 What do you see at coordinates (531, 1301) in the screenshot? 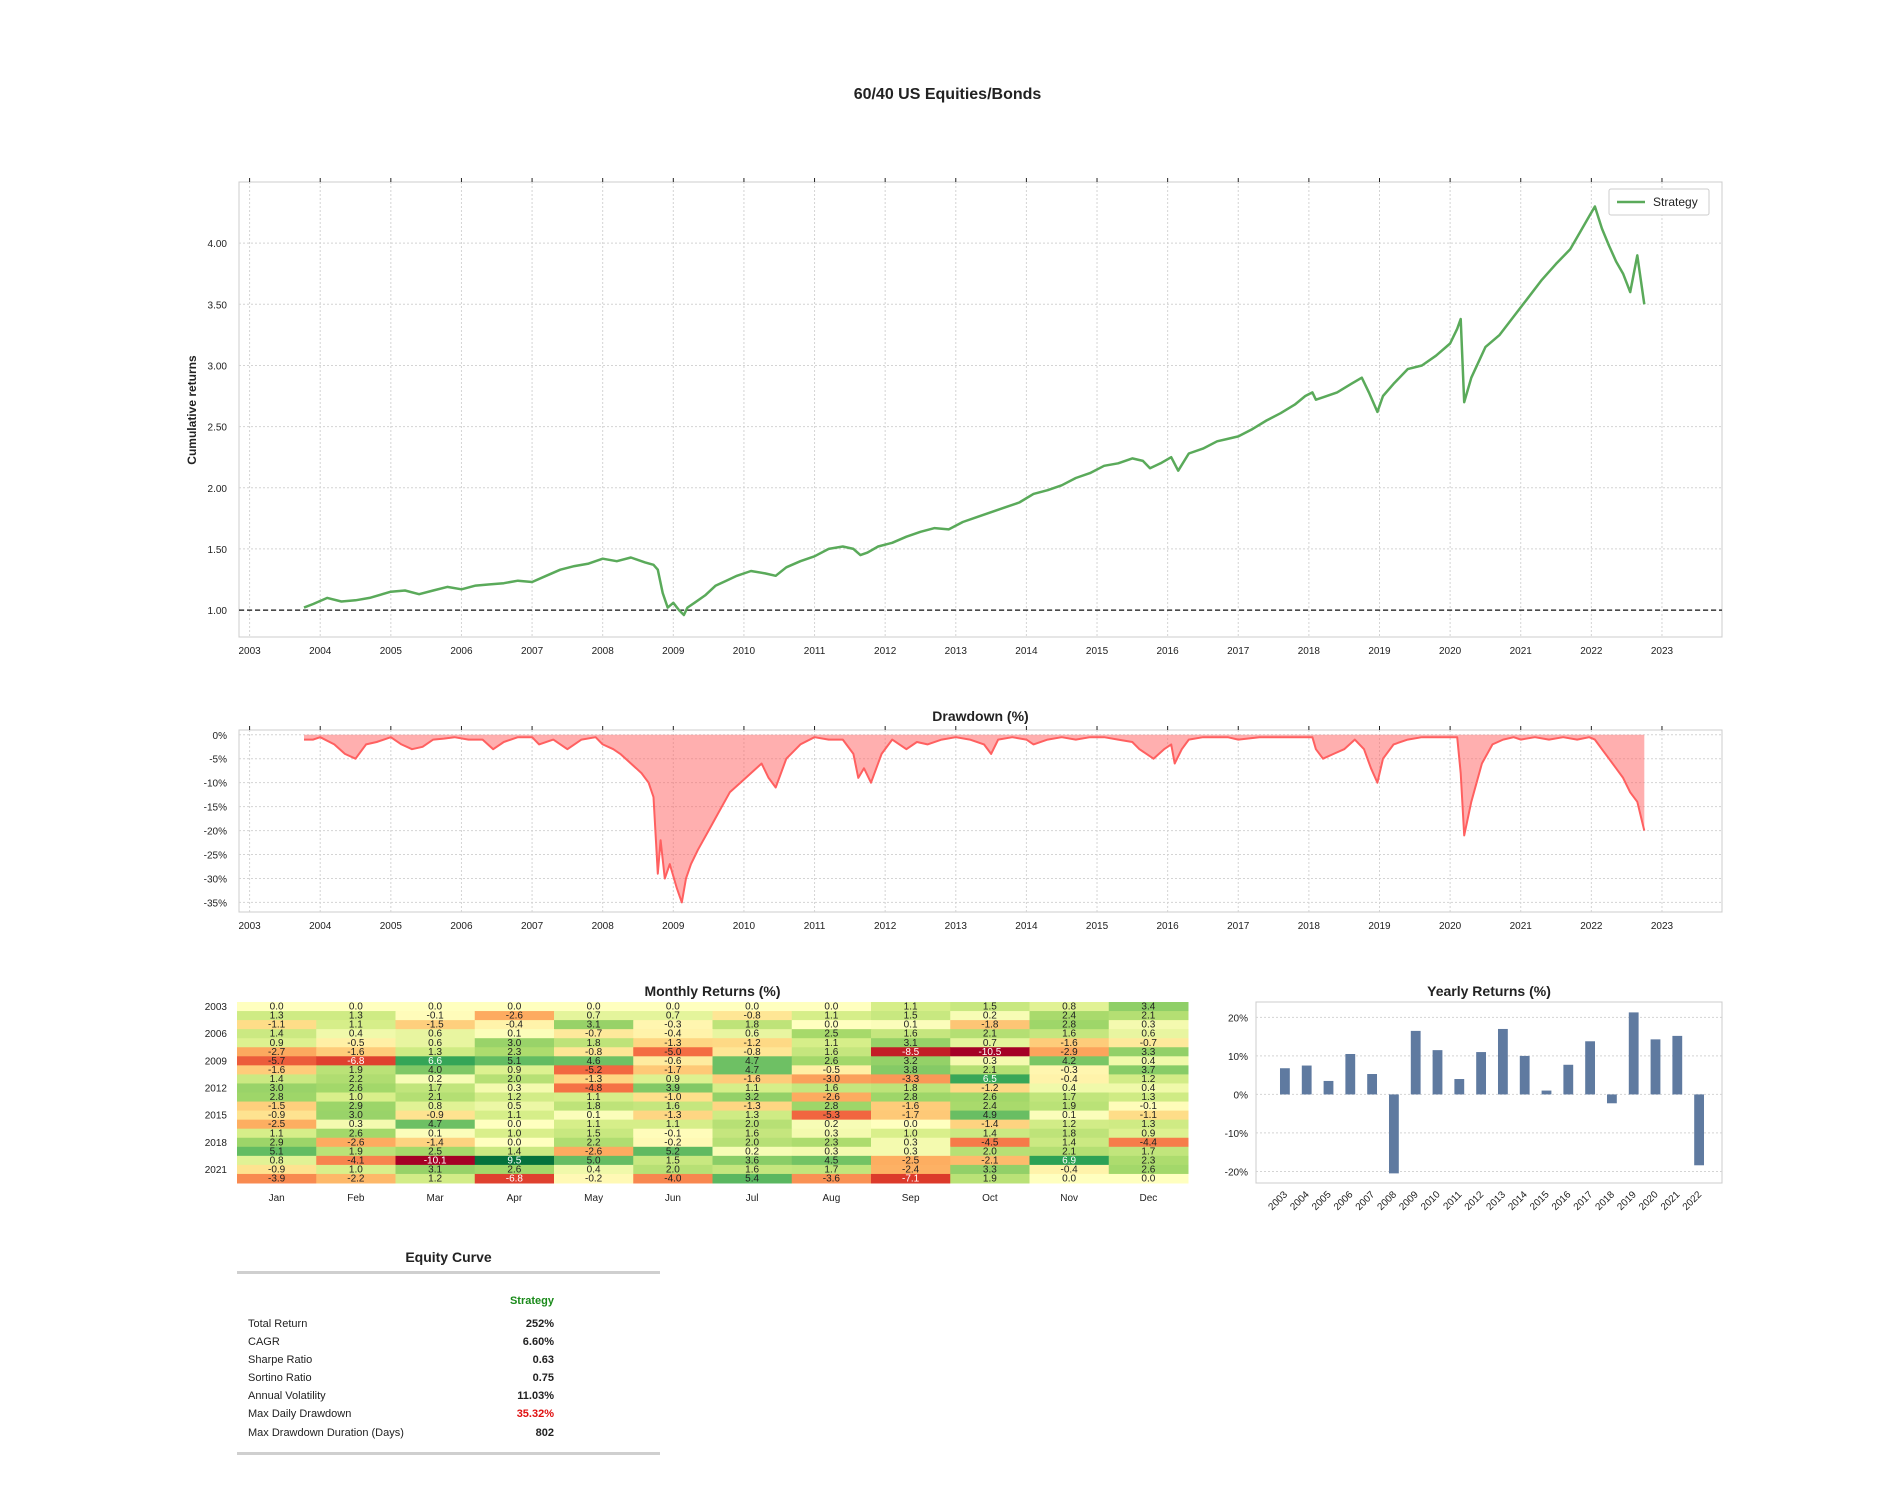
I see `equity-table-column-header: Strategy` at bounding box center [531, 1301].